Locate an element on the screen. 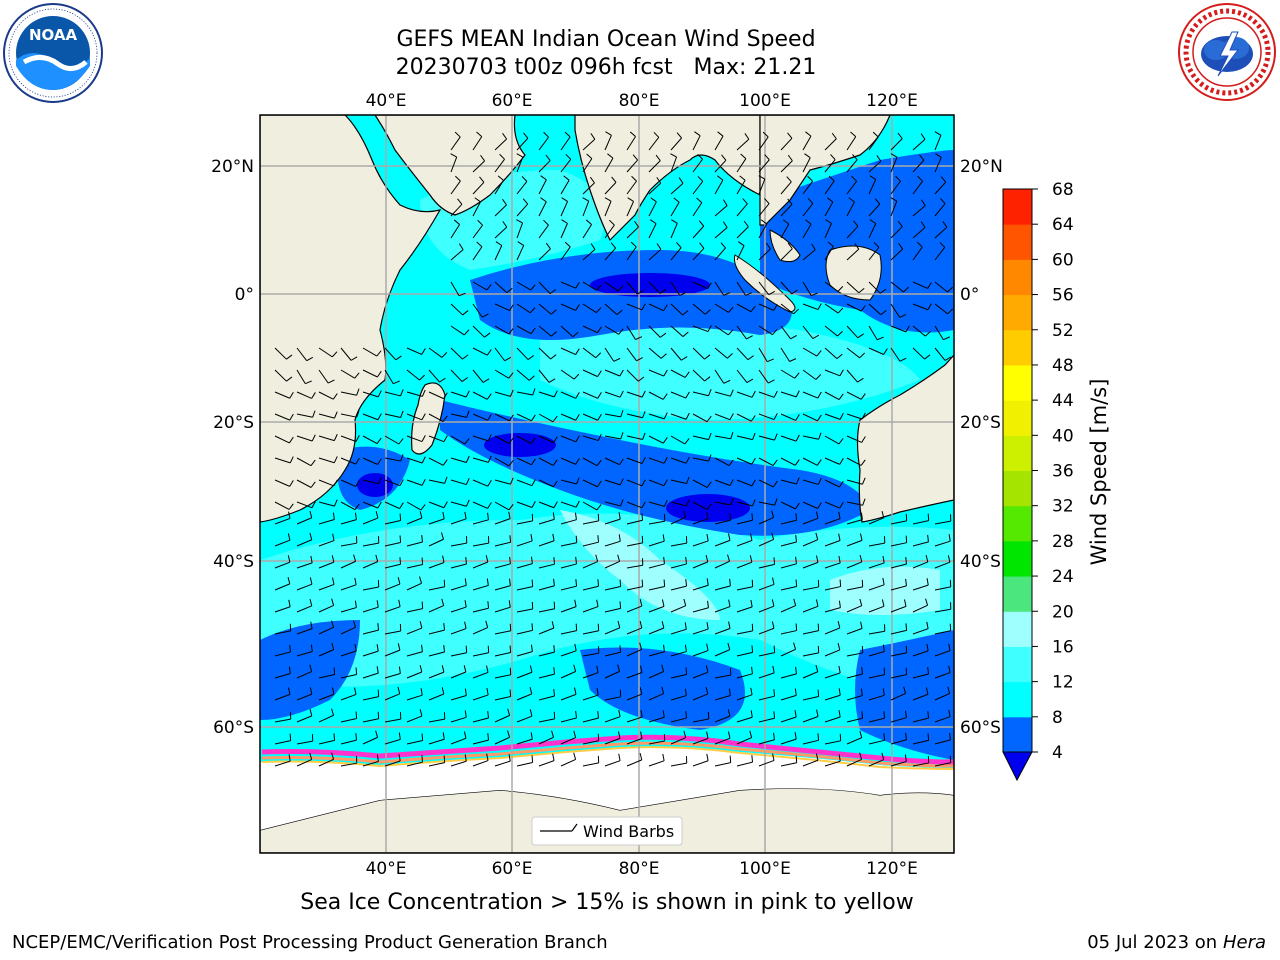 The width and height of the screenshot is (1280, 960). colorbar-segment is located at coordinates (1017, 207).